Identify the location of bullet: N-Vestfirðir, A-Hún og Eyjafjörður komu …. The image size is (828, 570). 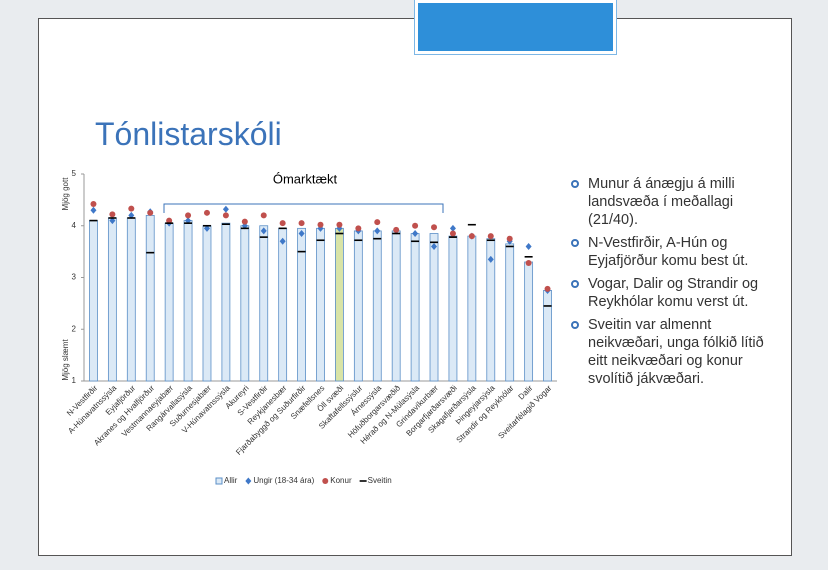
(677, 252).